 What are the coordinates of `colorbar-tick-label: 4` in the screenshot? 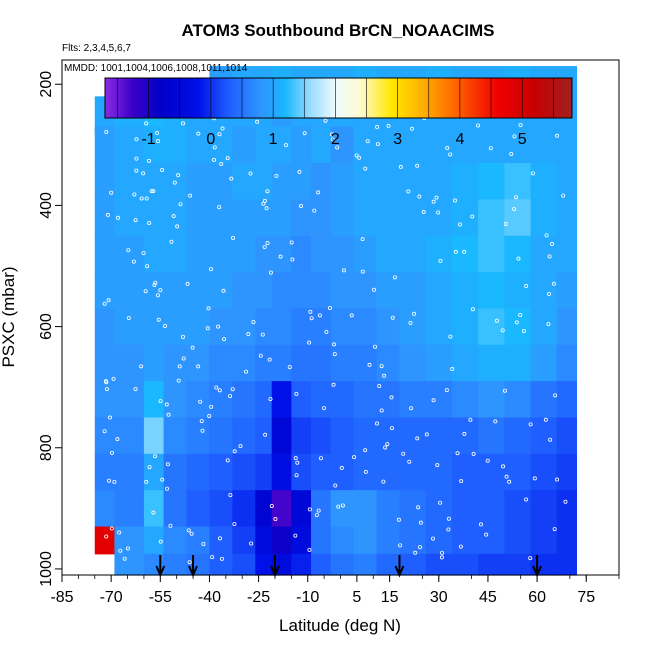 It's located at (459, 139).